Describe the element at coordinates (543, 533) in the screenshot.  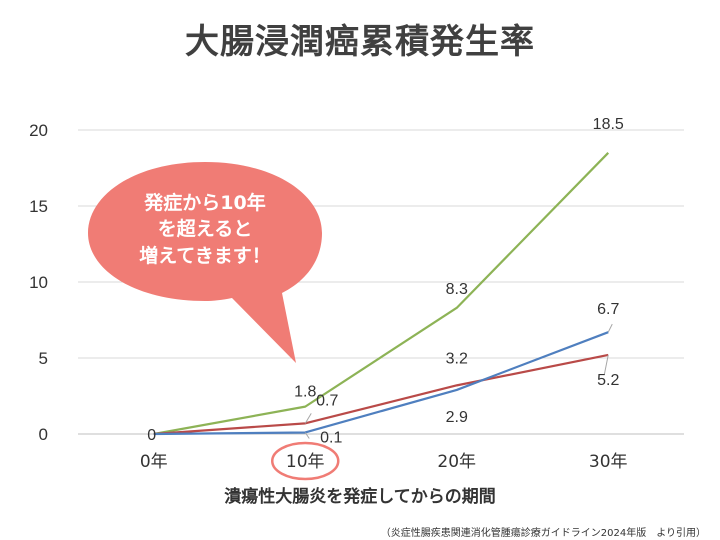
I see `source-note: （炎症性腸疾患関連消化管腫瘍診療ガイドライン2024年版 より引用）` at that location.